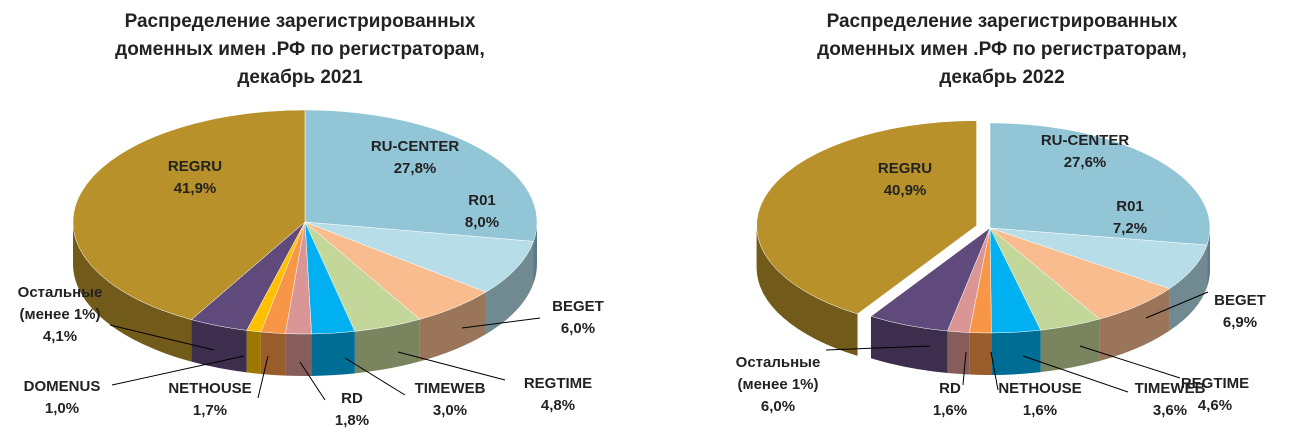  What do you see at coordinates (450, 400) in the screenshot?
I see `data-label: TIMEWEB 3,0%` at bounding box center [450, 400].